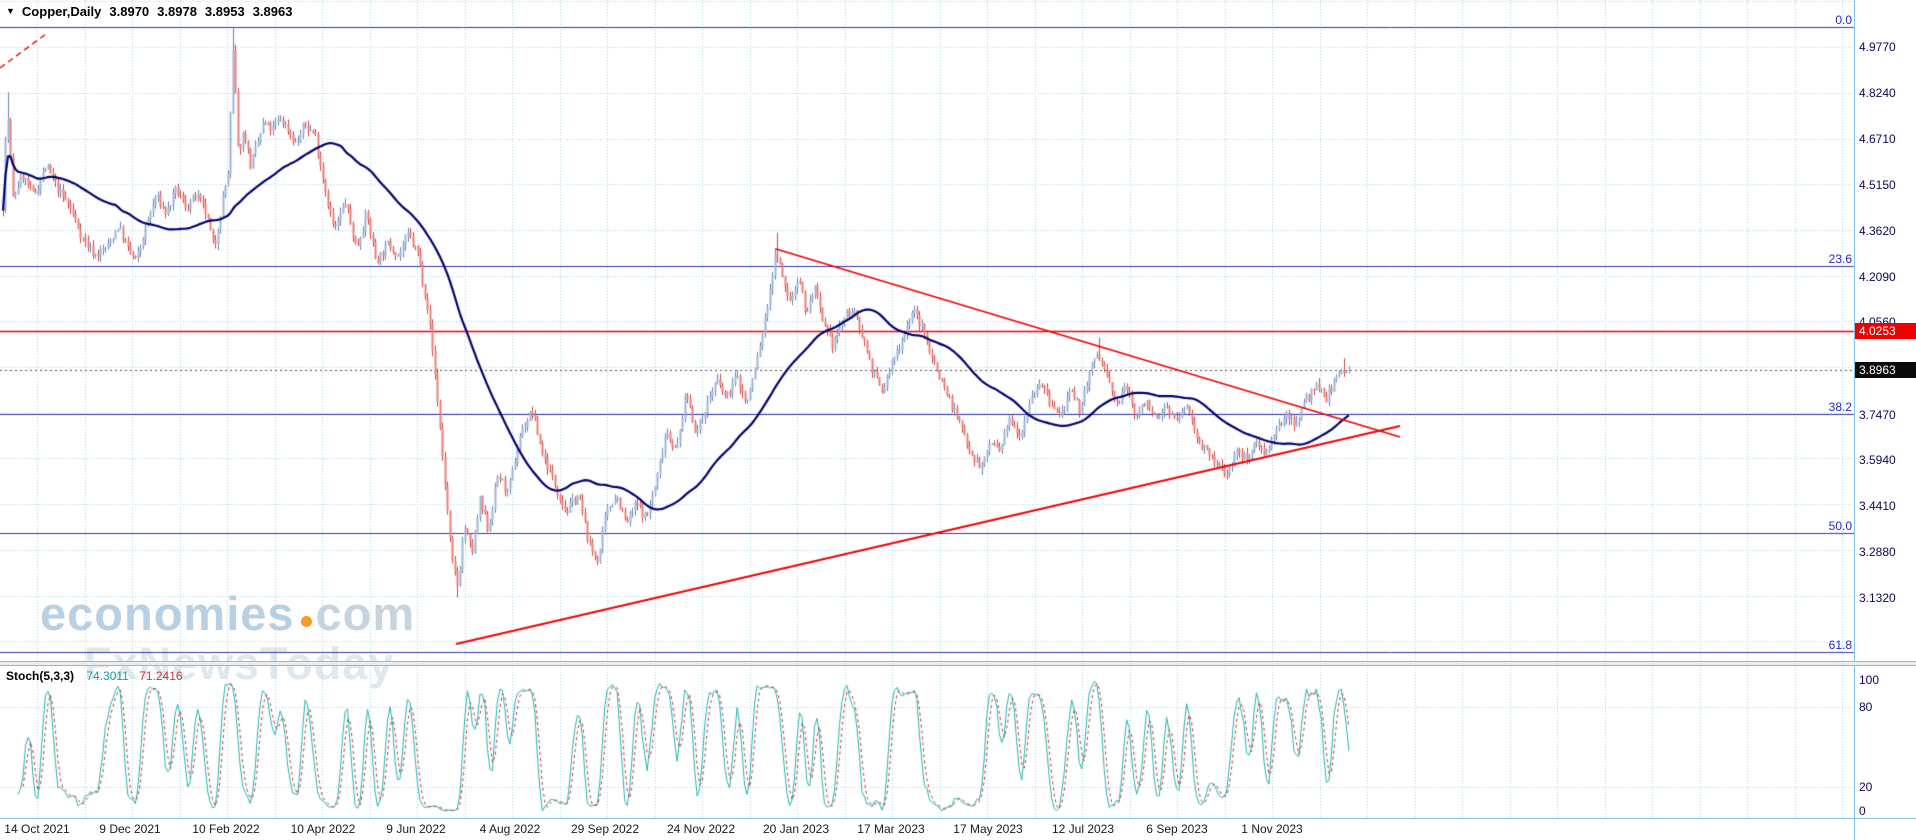 Image resolution: width=1916 pixels, height=840 pixels. I want to click on date-tick-label: 10 Feb 2022, so click(226, 829).